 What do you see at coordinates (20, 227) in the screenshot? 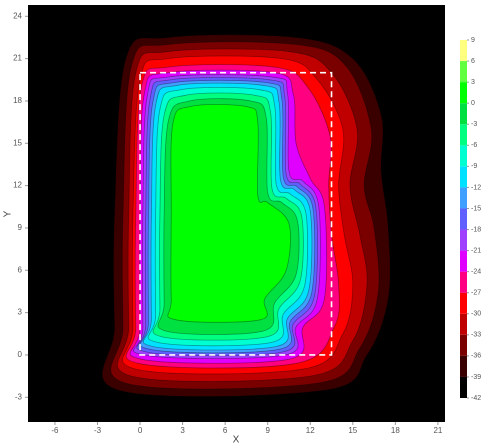
I see `y-tick-label: 9` at bounding box center [20, 227].